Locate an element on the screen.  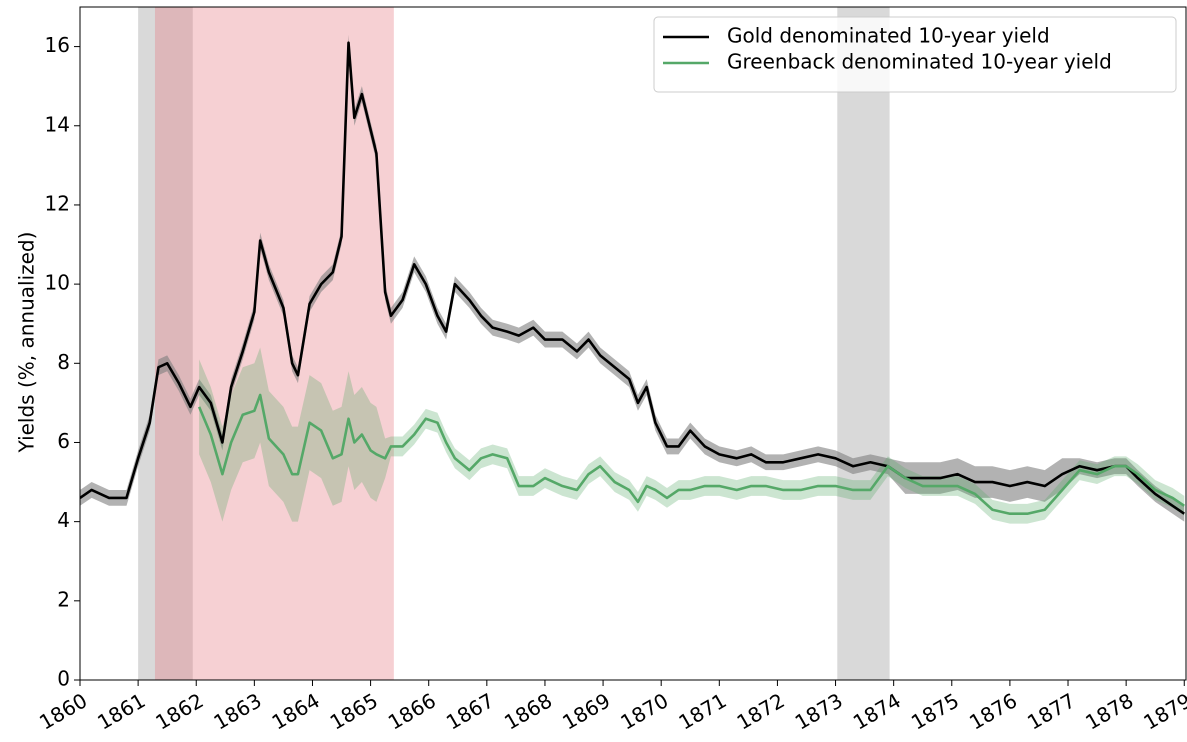
x-tick-label: 1877 is located at coordinates (1051, 711).